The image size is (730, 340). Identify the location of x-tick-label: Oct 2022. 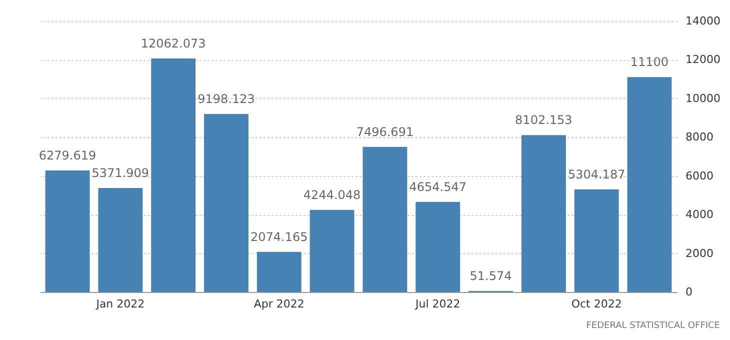
(596, 304).